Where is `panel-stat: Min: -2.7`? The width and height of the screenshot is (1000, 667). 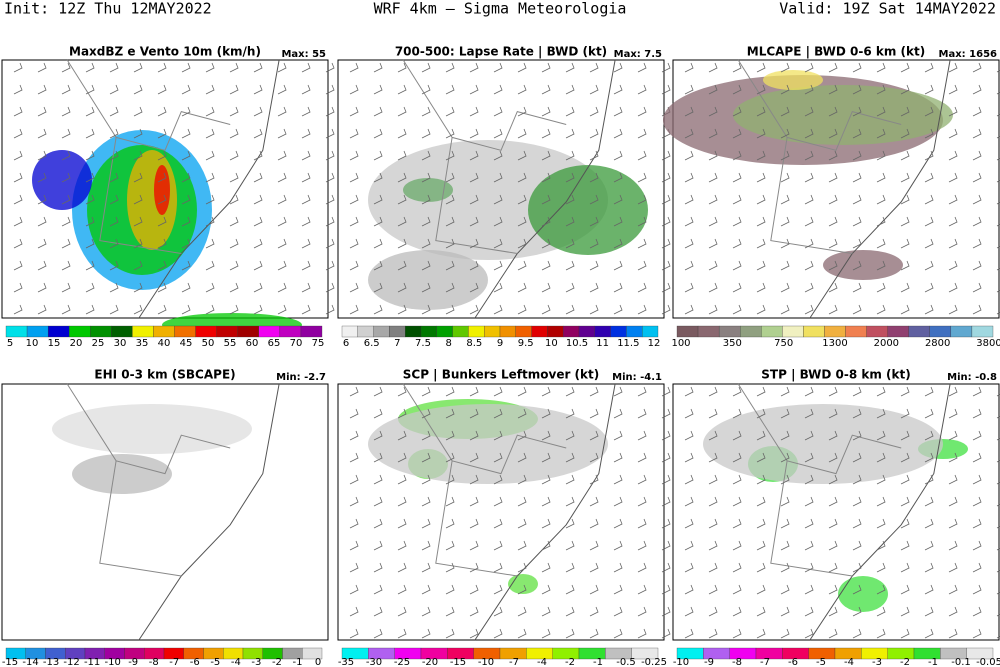 panel-stat: Min: -2.7 is located at coordinates (301, 377).